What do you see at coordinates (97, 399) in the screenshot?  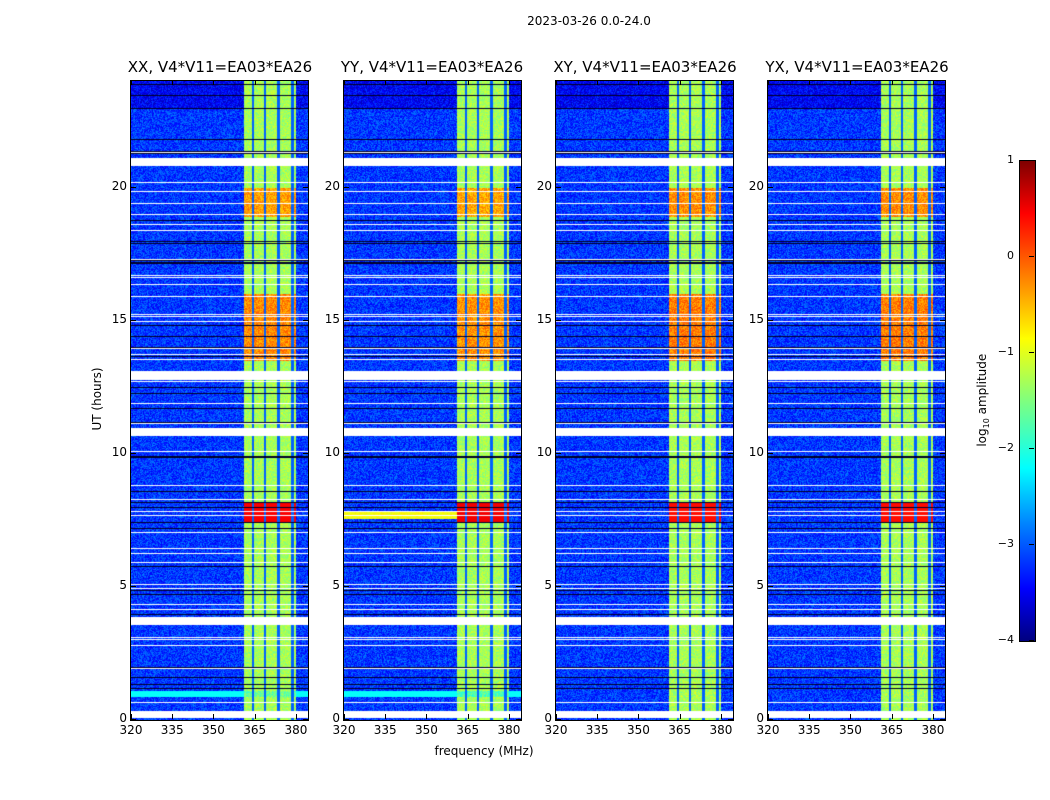 I see `y-axis-label: UT (hours)` at bounding box center [97, 399].